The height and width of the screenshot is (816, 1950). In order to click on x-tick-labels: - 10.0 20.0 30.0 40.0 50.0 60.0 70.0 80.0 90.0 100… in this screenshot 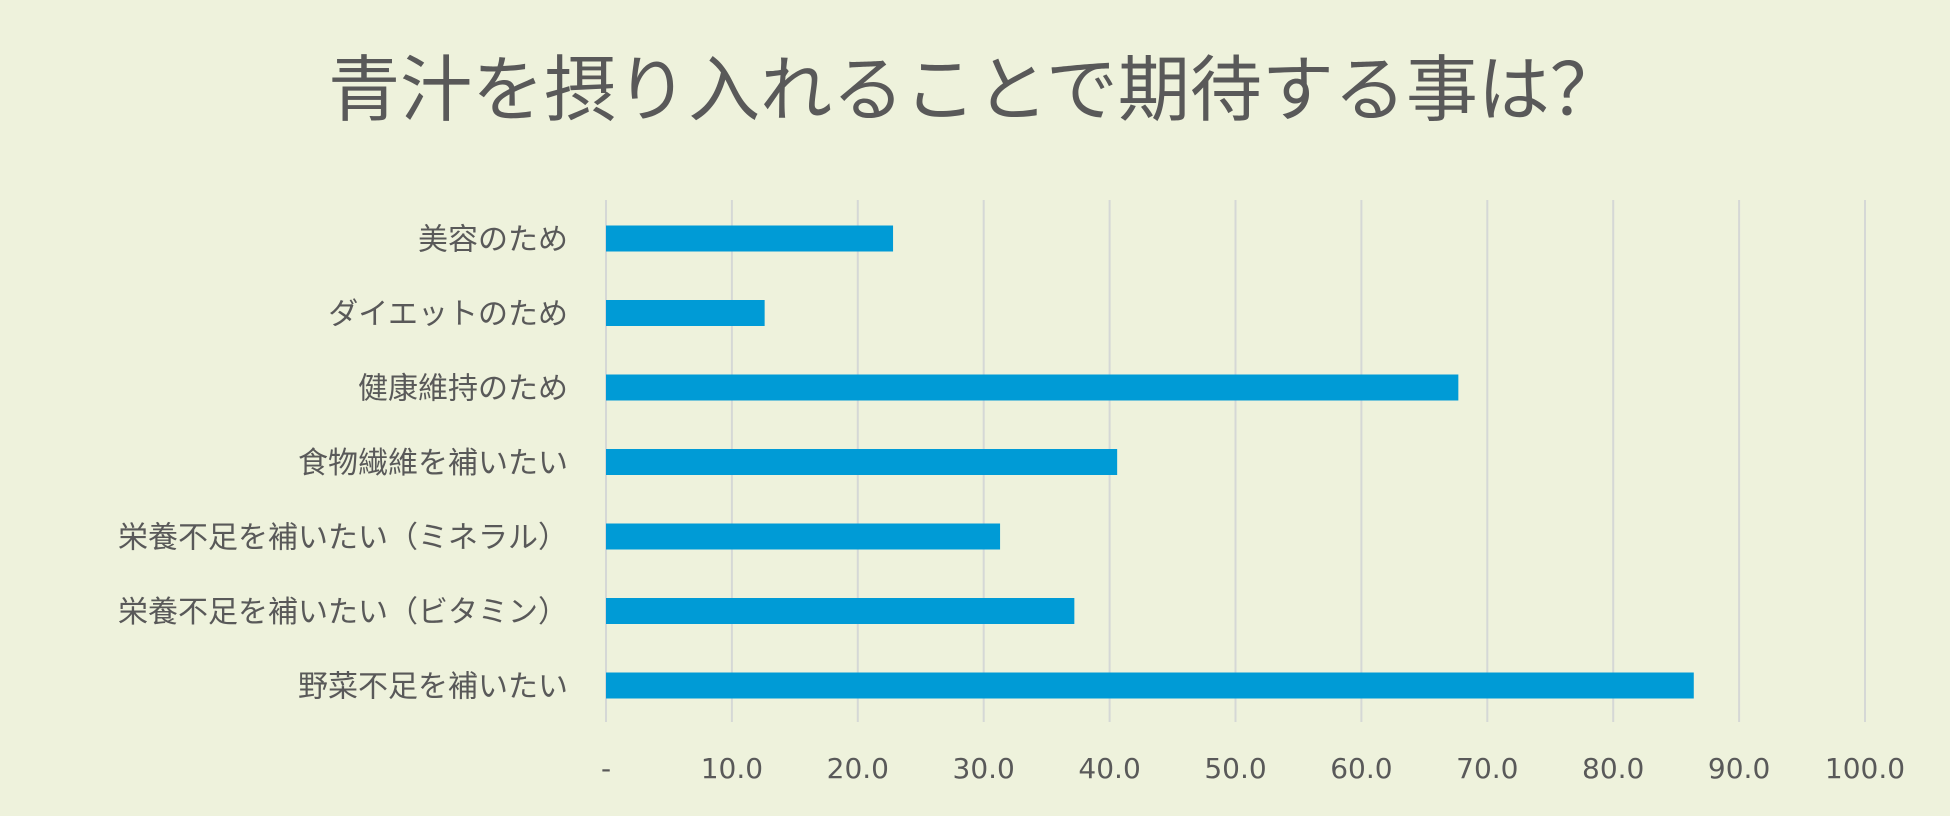, I will do `click(1253, 768)`.